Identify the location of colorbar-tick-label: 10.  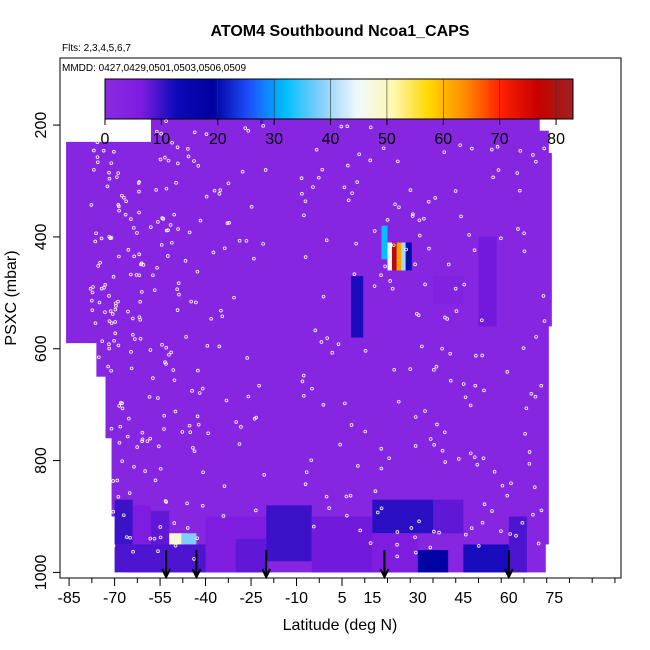
(161, 139).